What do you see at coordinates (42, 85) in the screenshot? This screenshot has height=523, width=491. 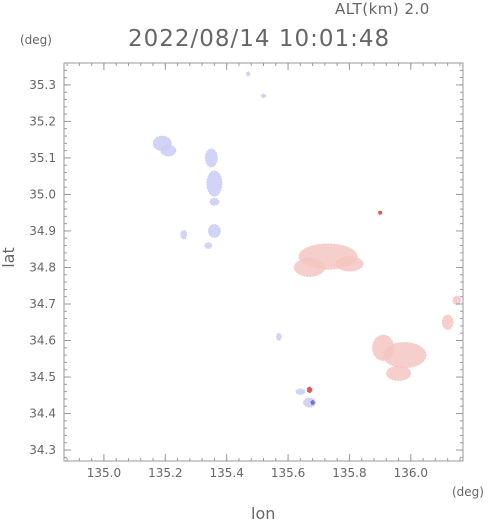 I see `y-tick-label: 35.3` at bounding box center [42, 85].